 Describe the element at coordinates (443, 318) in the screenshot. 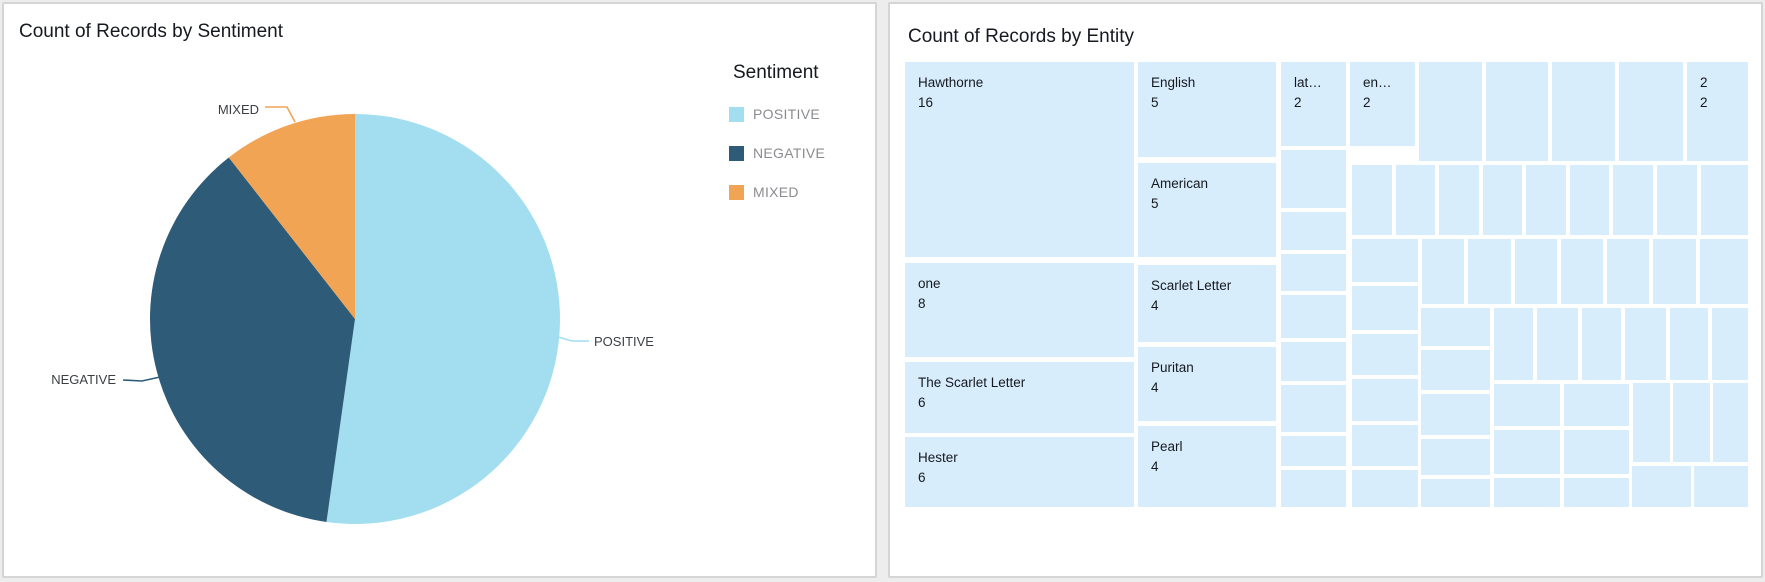

I see `pie-slice-positive` at that location.